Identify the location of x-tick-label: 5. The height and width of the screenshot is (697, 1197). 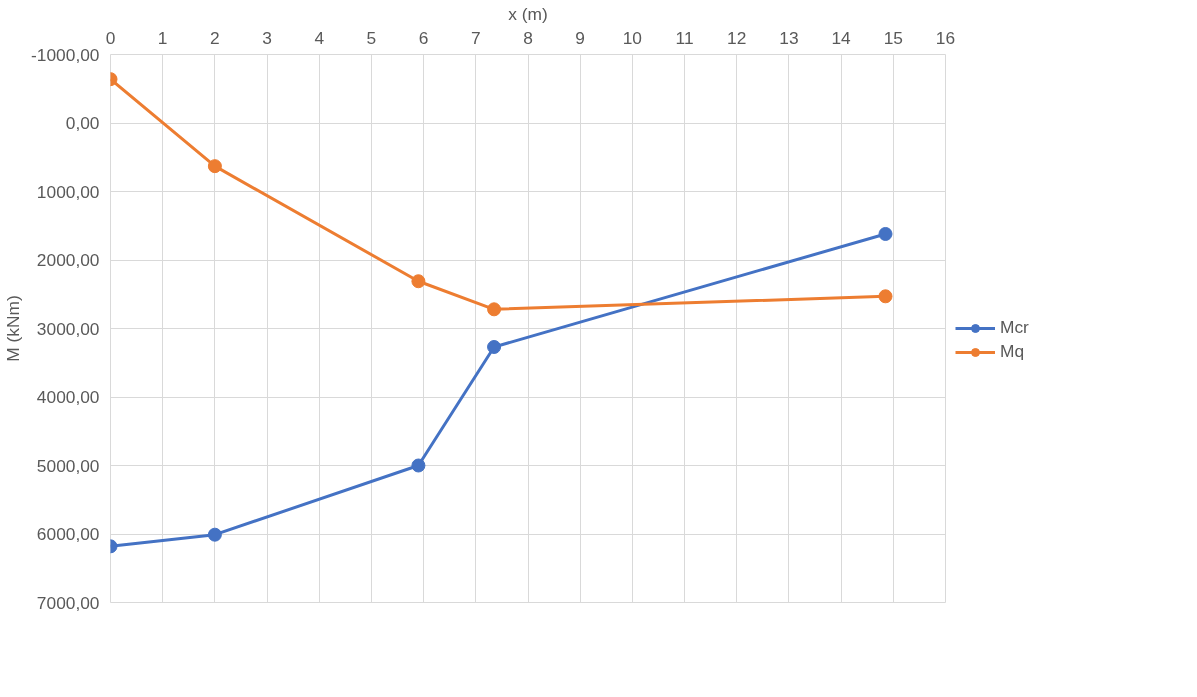
(371, 37).